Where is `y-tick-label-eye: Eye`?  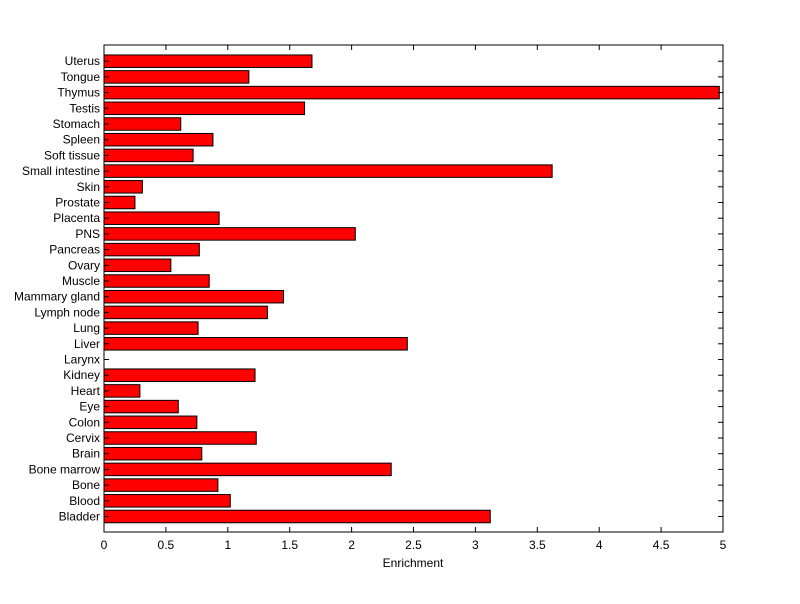 y-tick-label-eye: Eye is located at coordinates (89, 407).